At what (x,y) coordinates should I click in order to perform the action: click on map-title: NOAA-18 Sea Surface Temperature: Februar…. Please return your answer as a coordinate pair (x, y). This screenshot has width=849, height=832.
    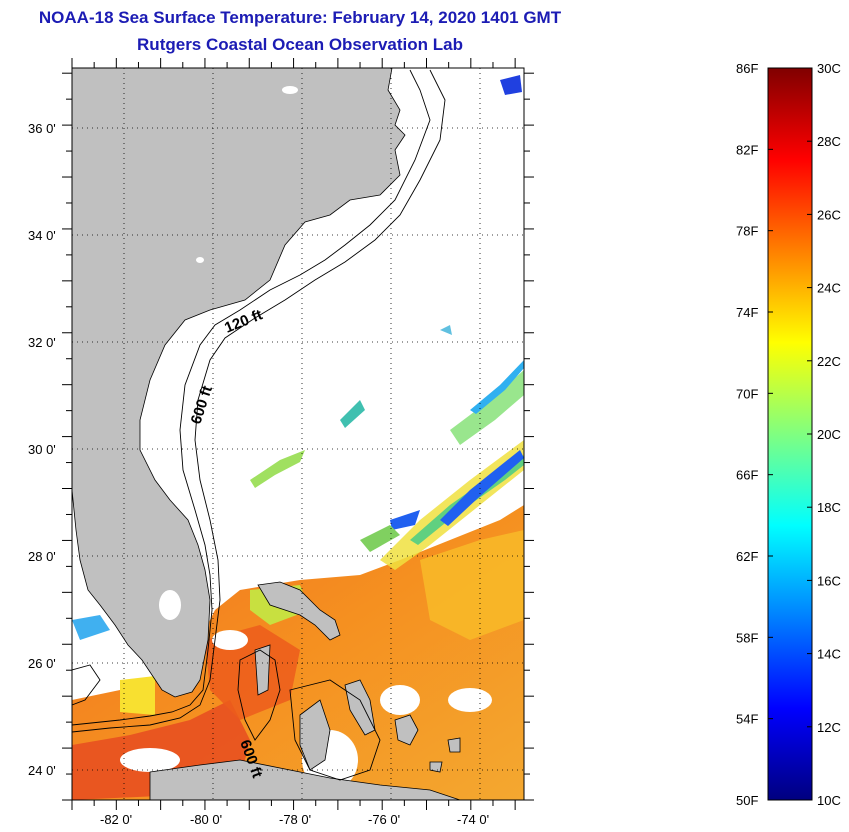
    Looking at the image, I should click on (300, 17).